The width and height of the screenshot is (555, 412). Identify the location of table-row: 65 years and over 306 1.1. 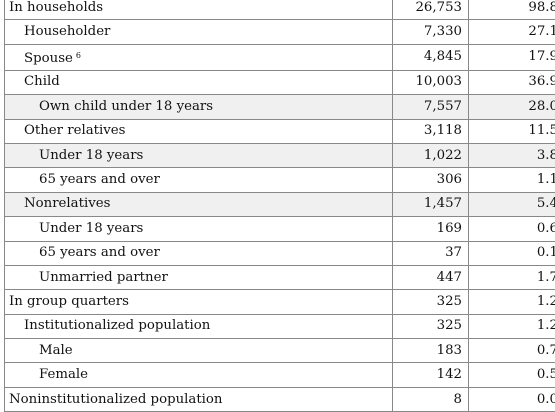
(280, 180).